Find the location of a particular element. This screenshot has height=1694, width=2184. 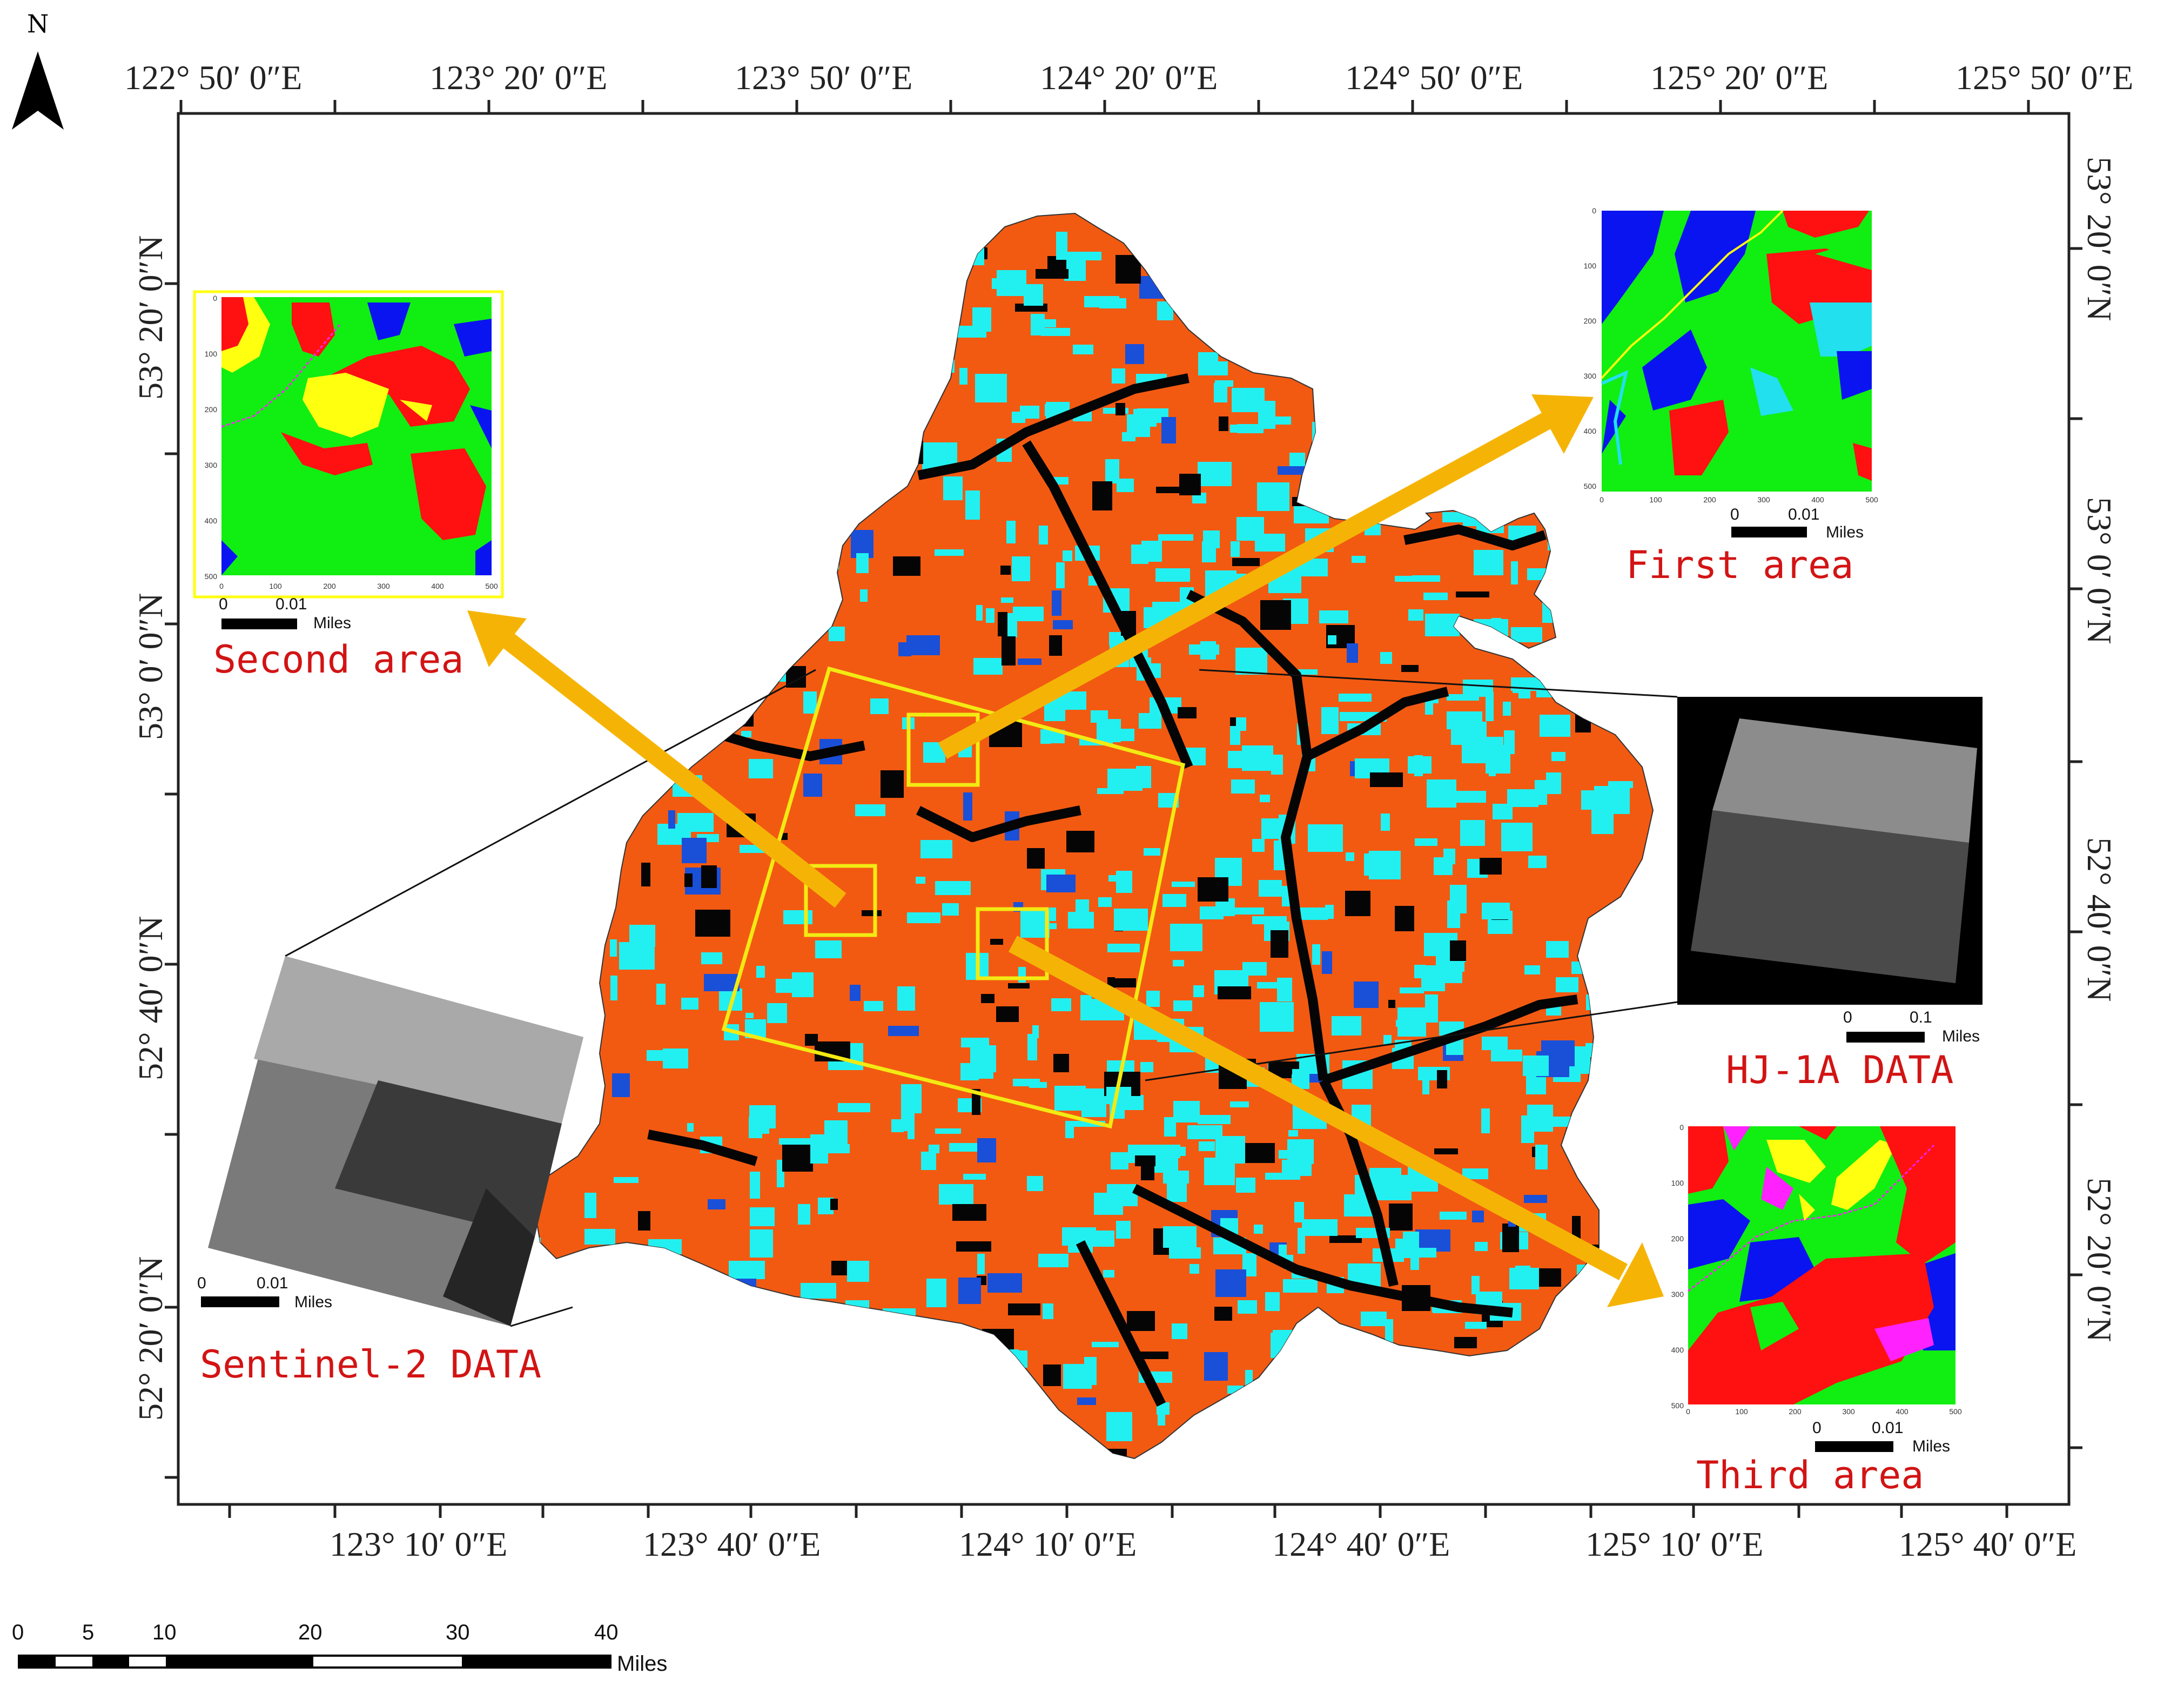

svg-text: Miles is located at coordinates (1931, 1446).